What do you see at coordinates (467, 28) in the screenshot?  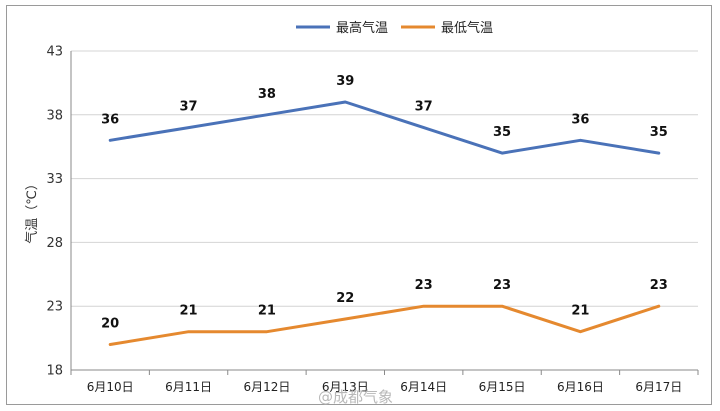 I see `legend-label-1: 最低气温` at bounding box center [467, 28].